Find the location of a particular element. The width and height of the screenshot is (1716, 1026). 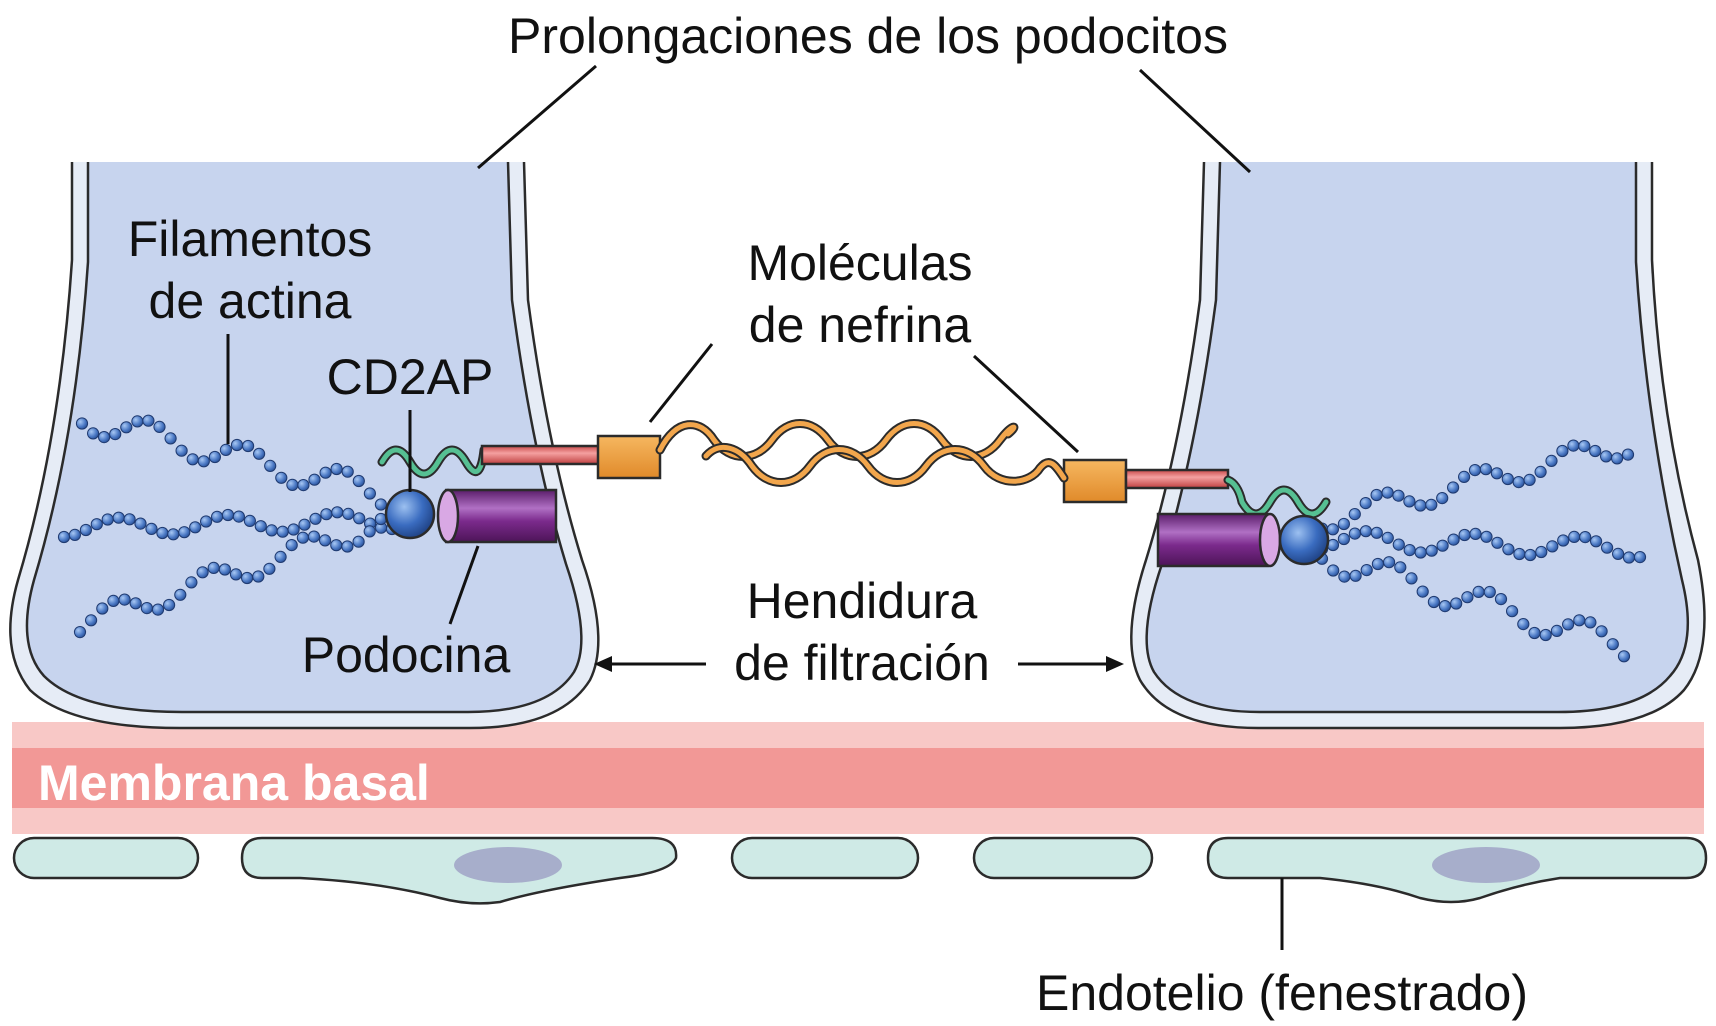

label-actin-line2: de actina is located at coordinates (250, 301).